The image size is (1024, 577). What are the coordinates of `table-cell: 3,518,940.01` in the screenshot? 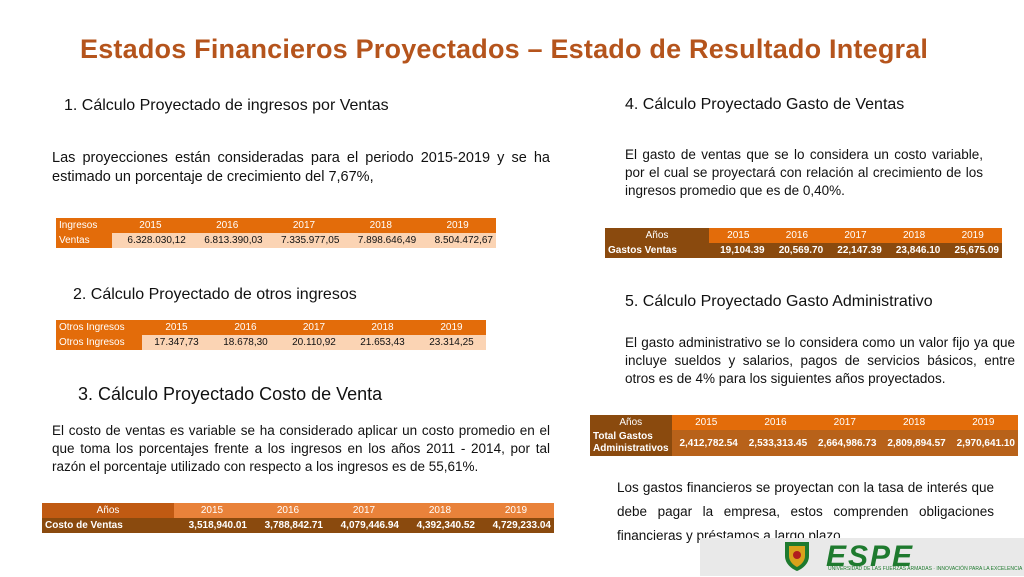 It's located at (212, 525).